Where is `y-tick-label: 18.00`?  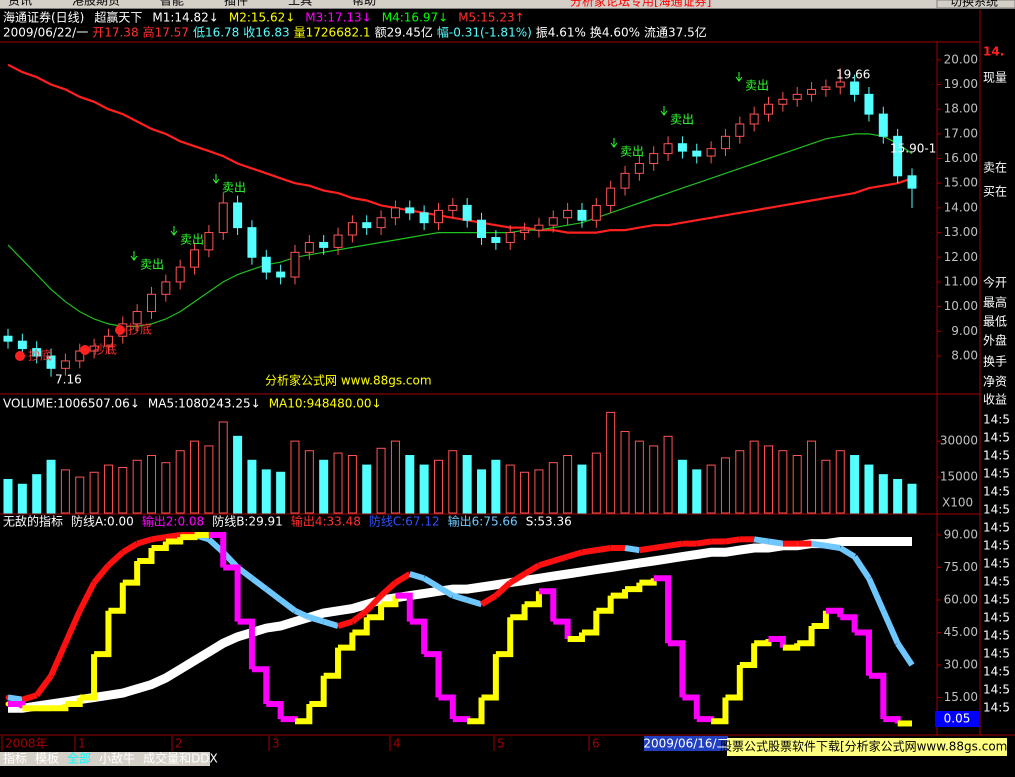 y-tick-label: 18.00 is located at coordinates (961, 109).